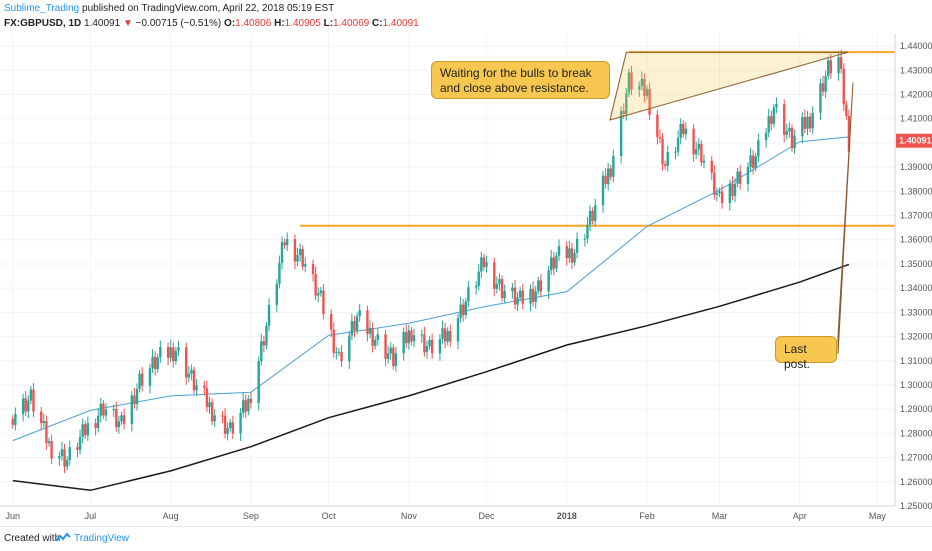  What do you see at coordinates (230, 23) in the screenshot?
I see `open-label: O:` at bounding box center [230, 23].